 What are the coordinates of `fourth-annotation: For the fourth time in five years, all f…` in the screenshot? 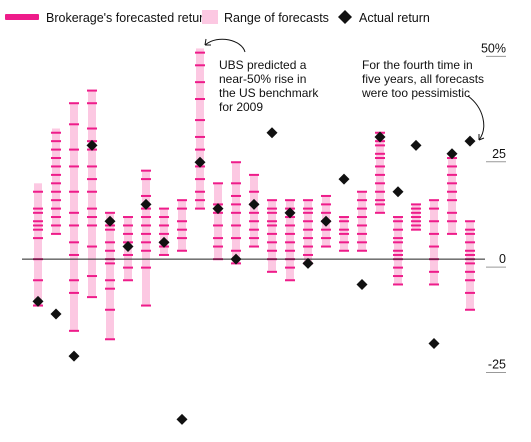 It's located at (423, 99).